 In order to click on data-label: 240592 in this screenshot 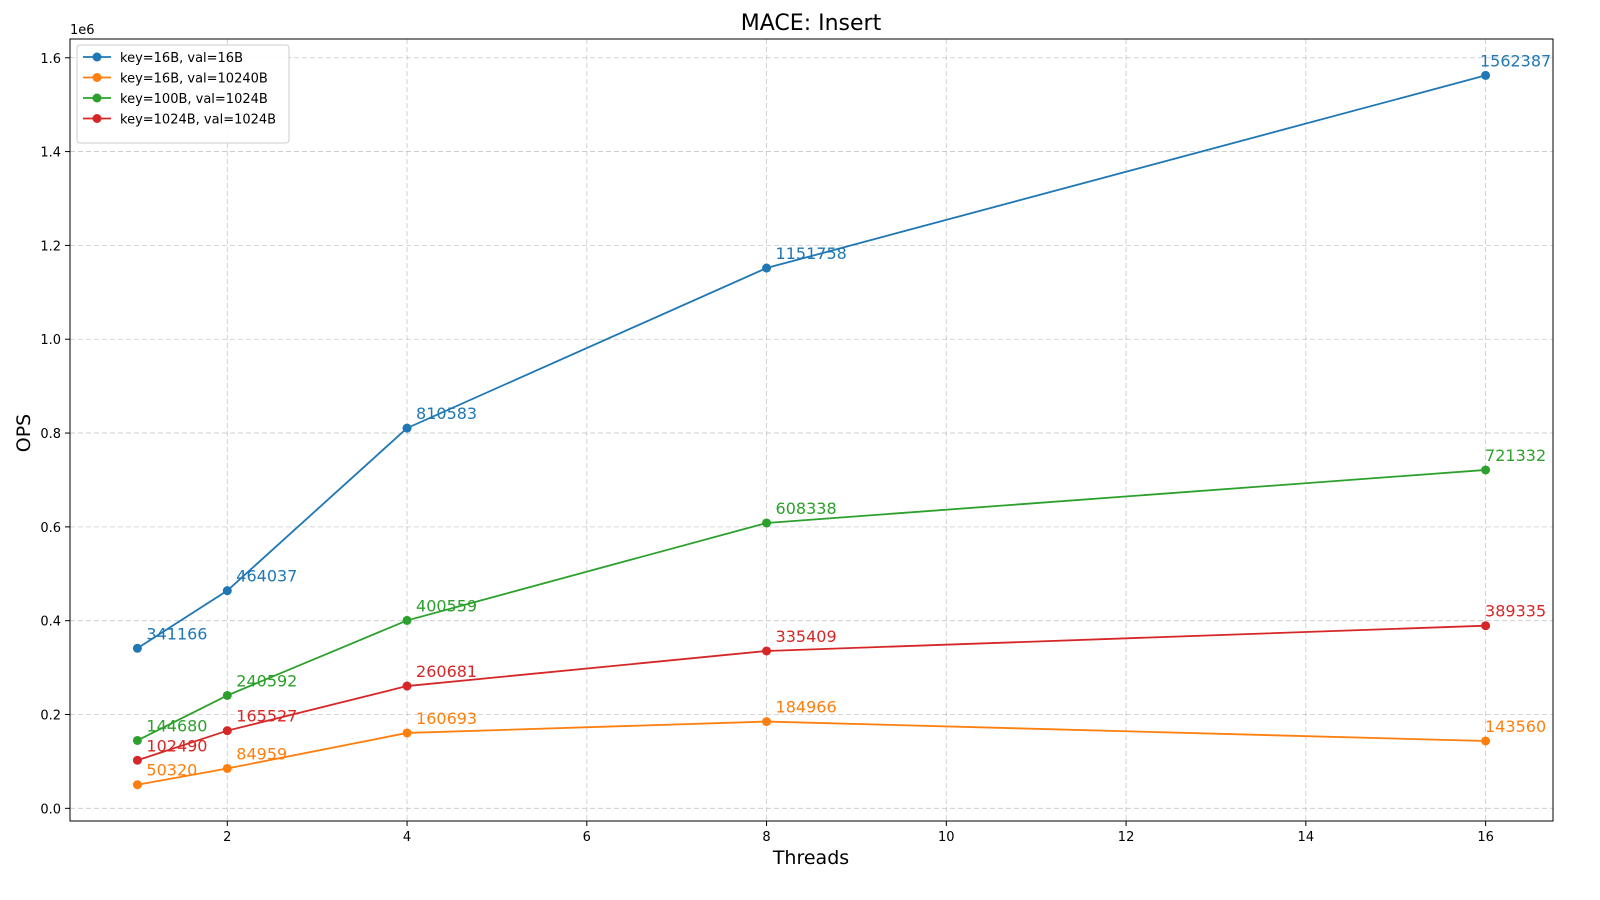, I will do `click(266, 680)`.